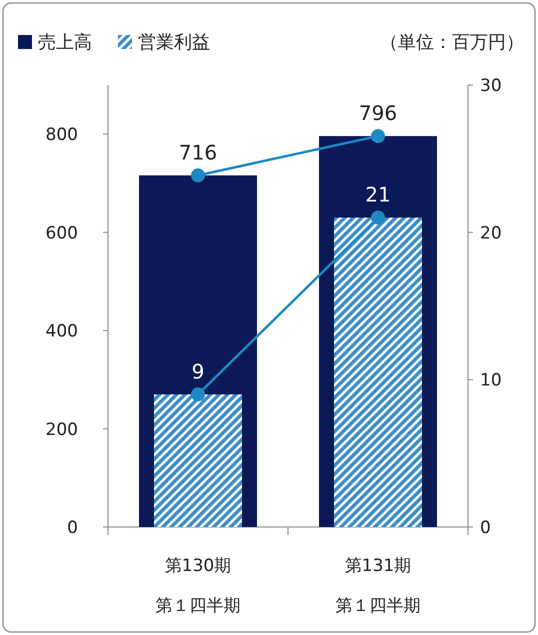 The image size is (538, 635). What do you see at coordinates (378, 113) in the screenshot?
I see `data-label: 796` at bounding box center [378, 113].